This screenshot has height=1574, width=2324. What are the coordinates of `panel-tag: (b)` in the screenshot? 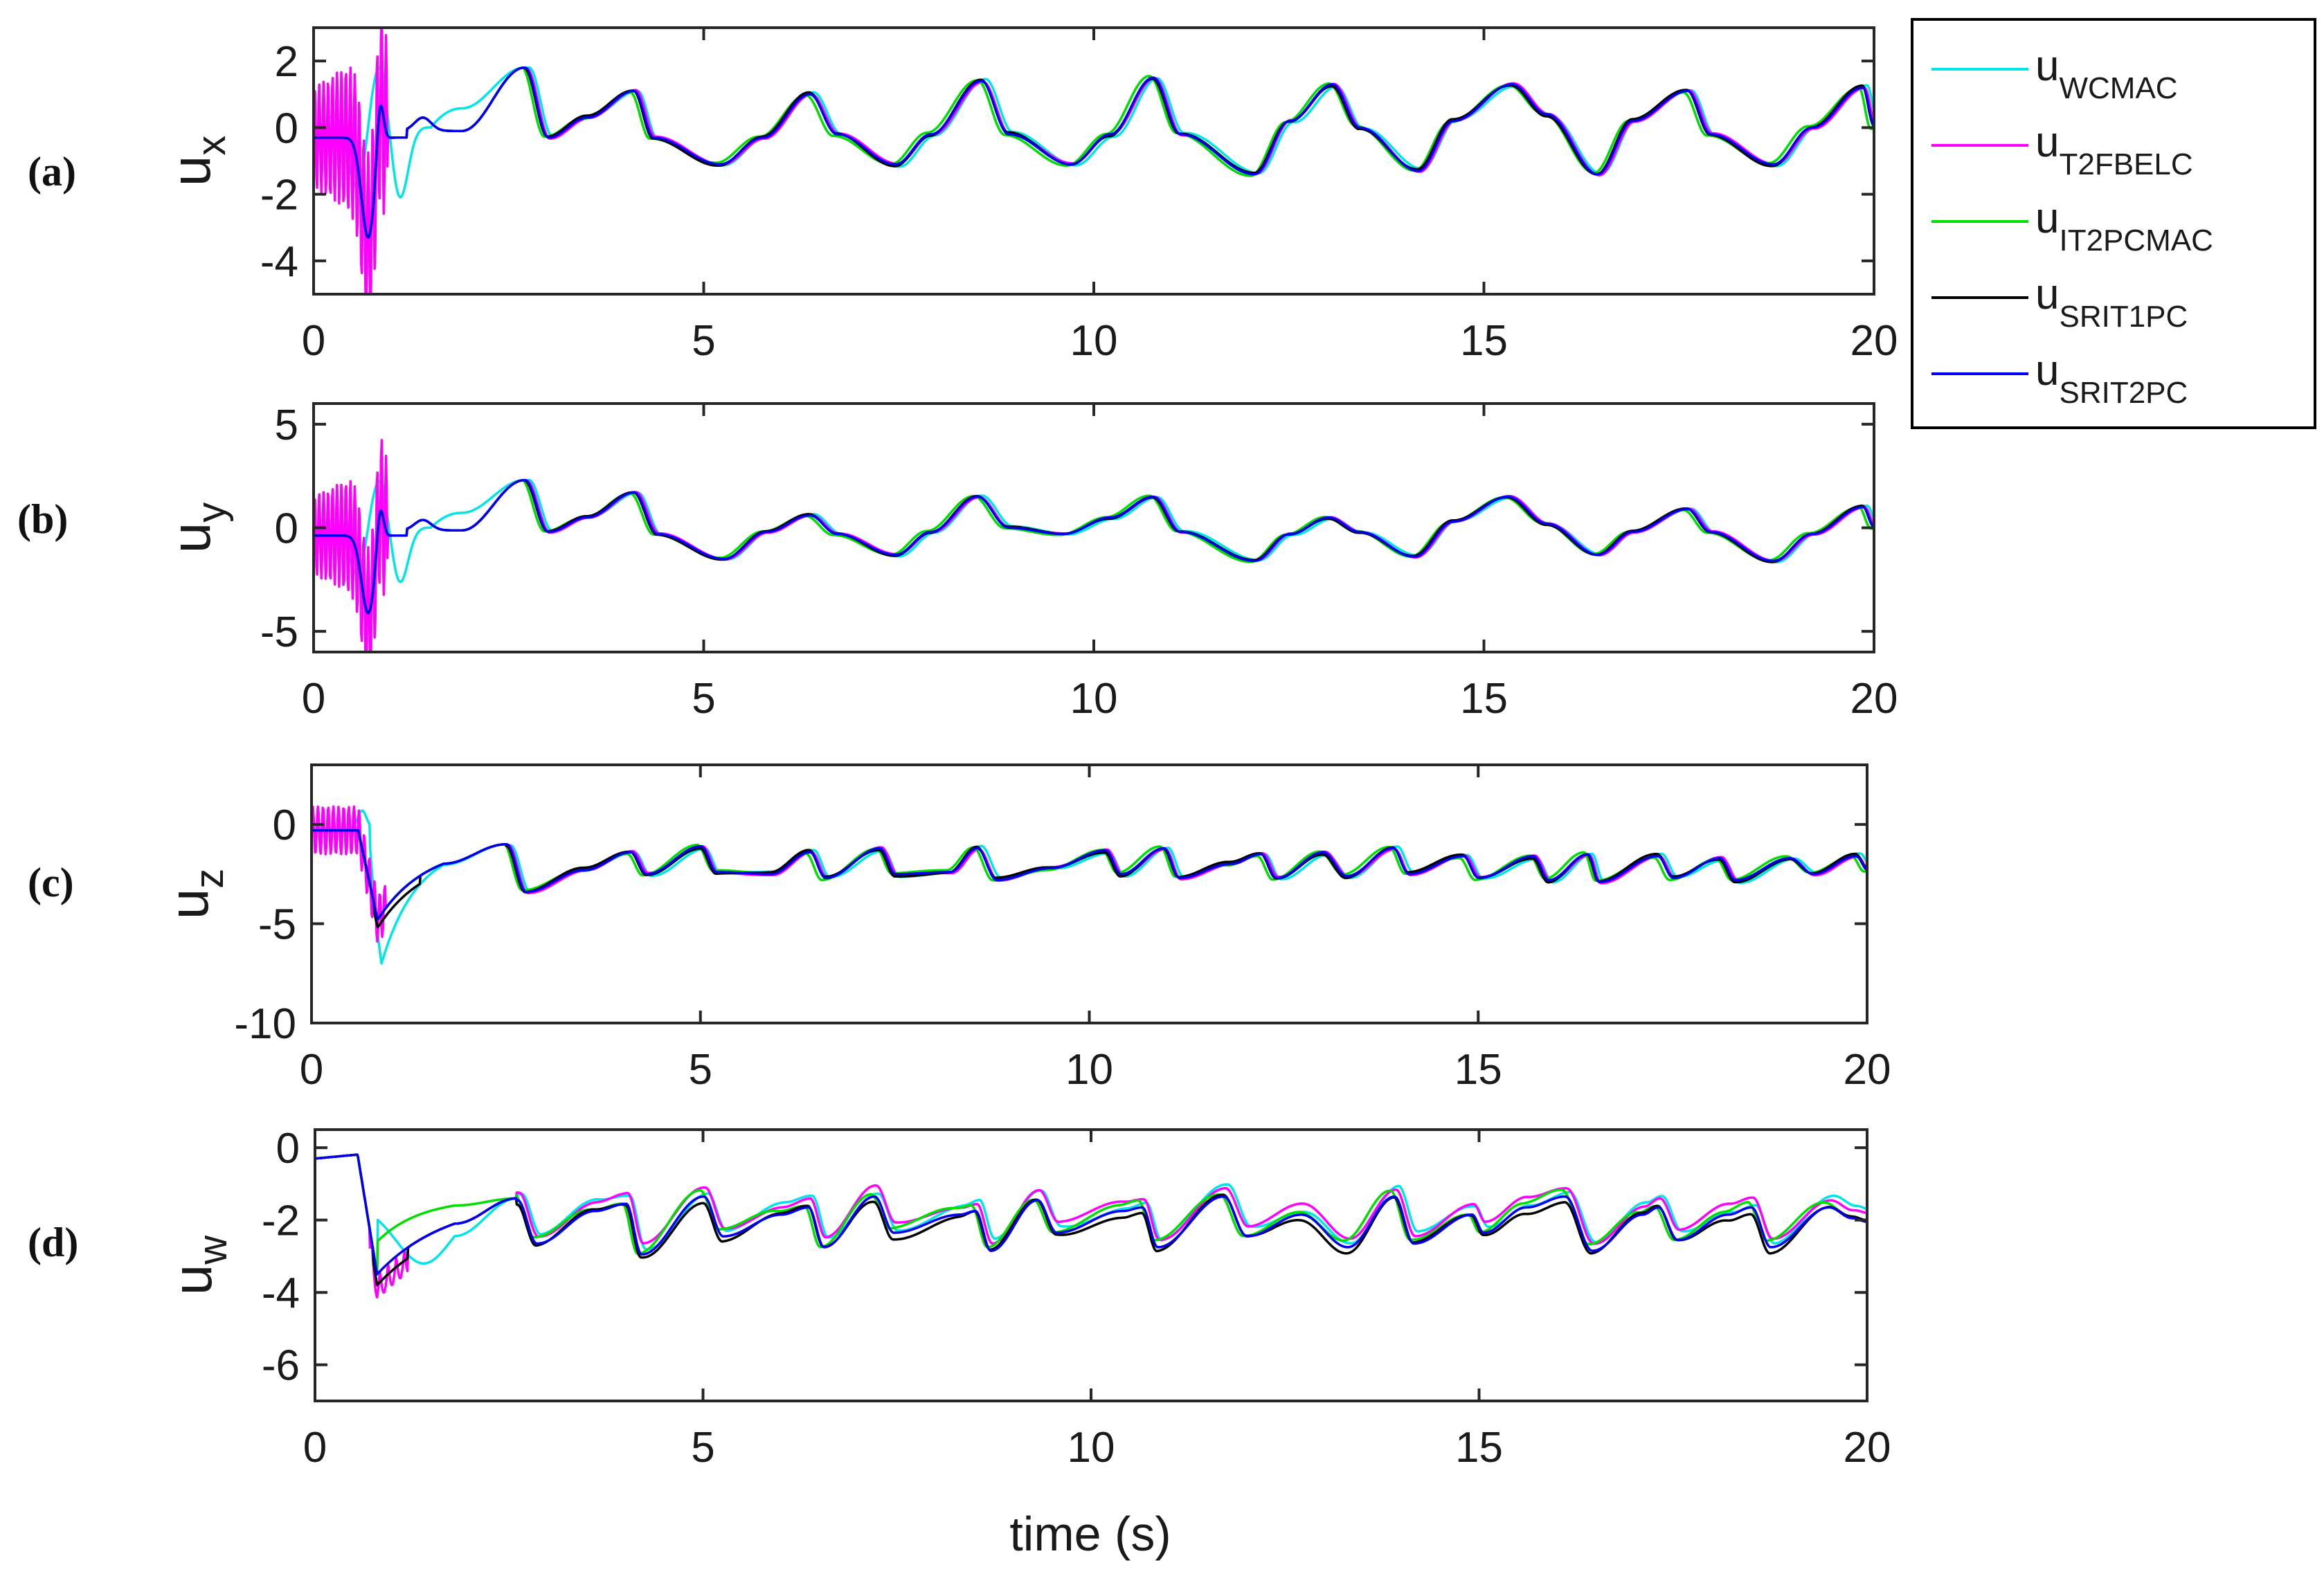 It's located at (42, 519).